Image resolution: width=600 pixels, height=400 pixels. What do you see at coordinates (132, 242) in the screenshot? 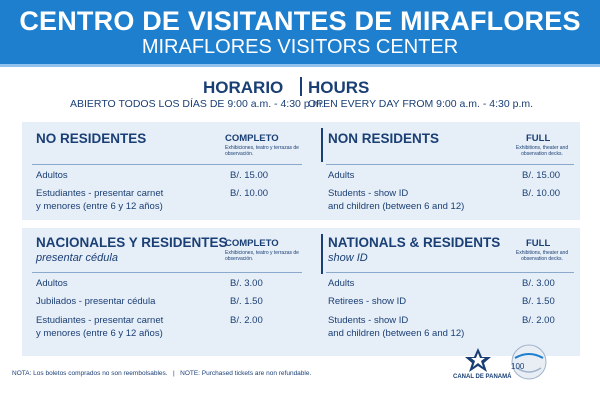
I see `section-title-es: NACIONALES Y RESIDENTES` at bounding box center [132, 242].